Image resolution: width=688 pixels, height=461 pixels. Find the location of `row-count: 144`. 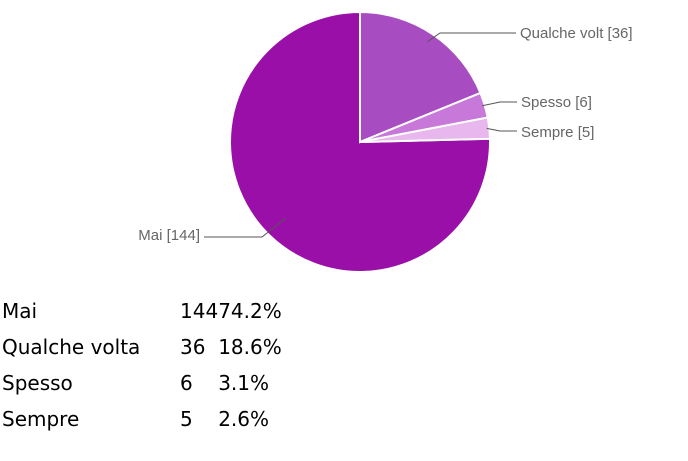

row-count: 144 is located at coordinates (199, 311).